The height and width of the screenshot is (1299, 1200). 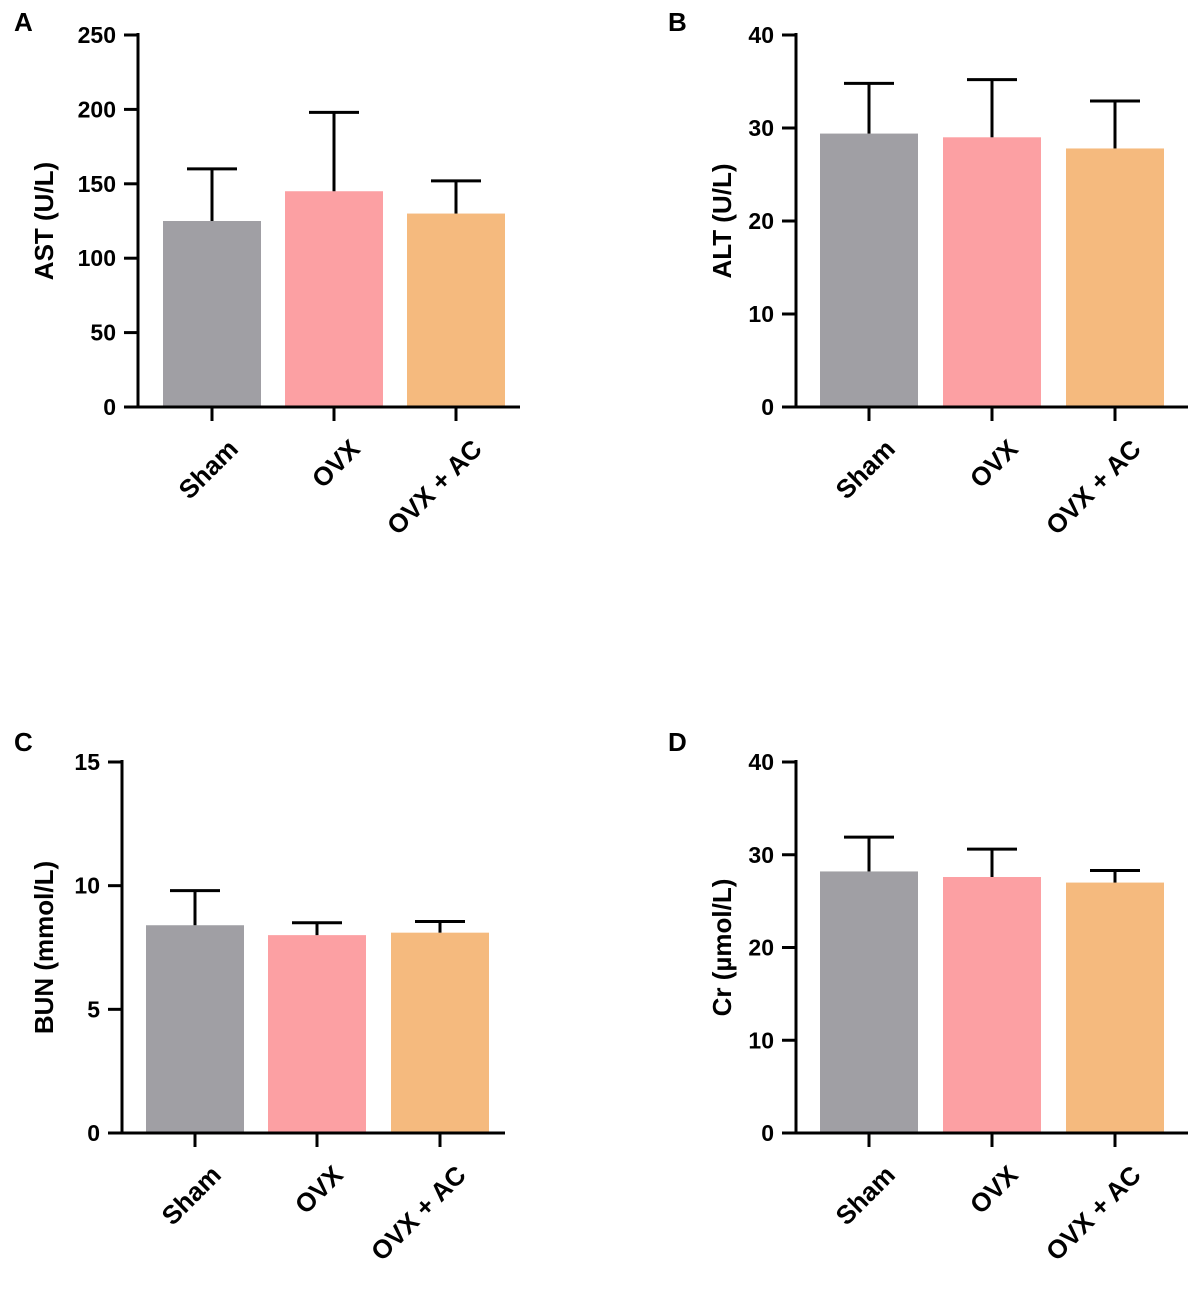 I want to click on panel-letter: A, so click(x=23, y=22).